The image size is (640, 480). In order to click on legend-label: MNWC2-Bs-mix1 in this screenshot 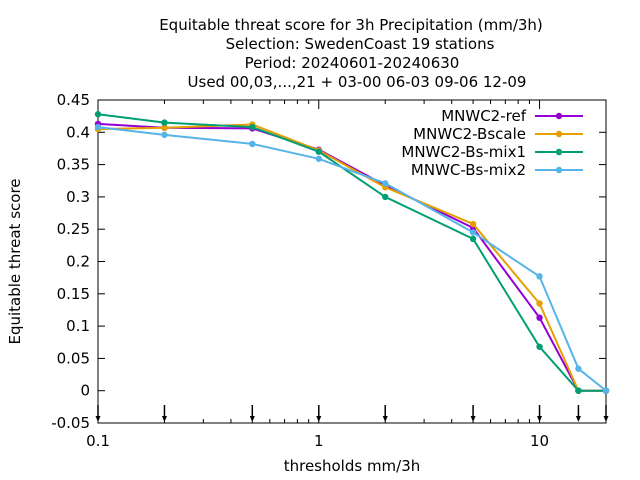, I will do `click(463, 152)`.